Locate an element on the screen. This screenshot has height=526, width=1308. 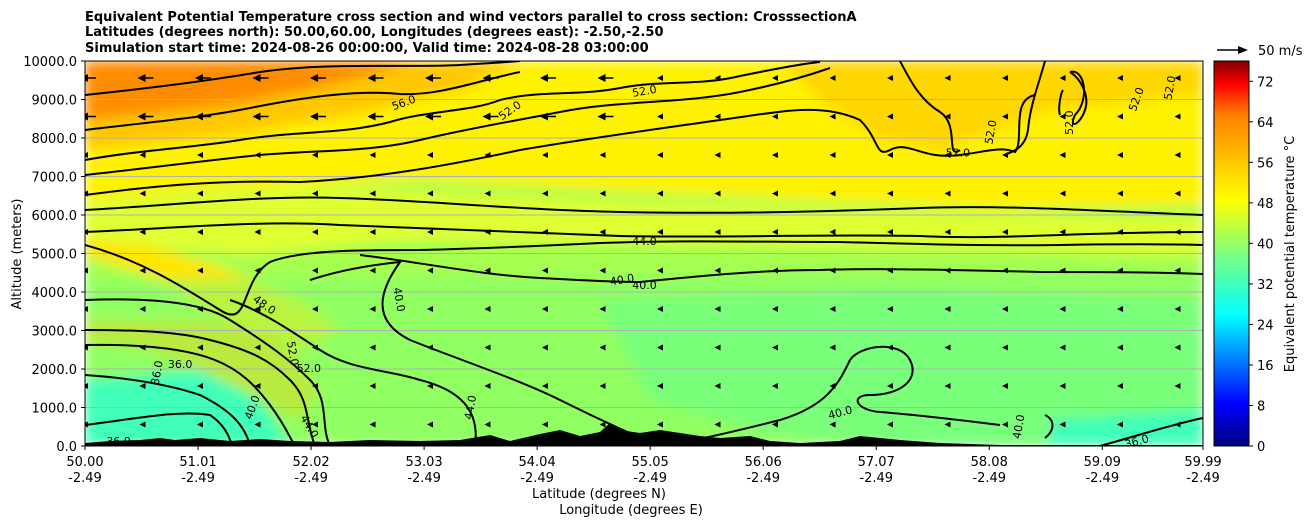
contour-40-sm is located at coordinates (1049, 426).